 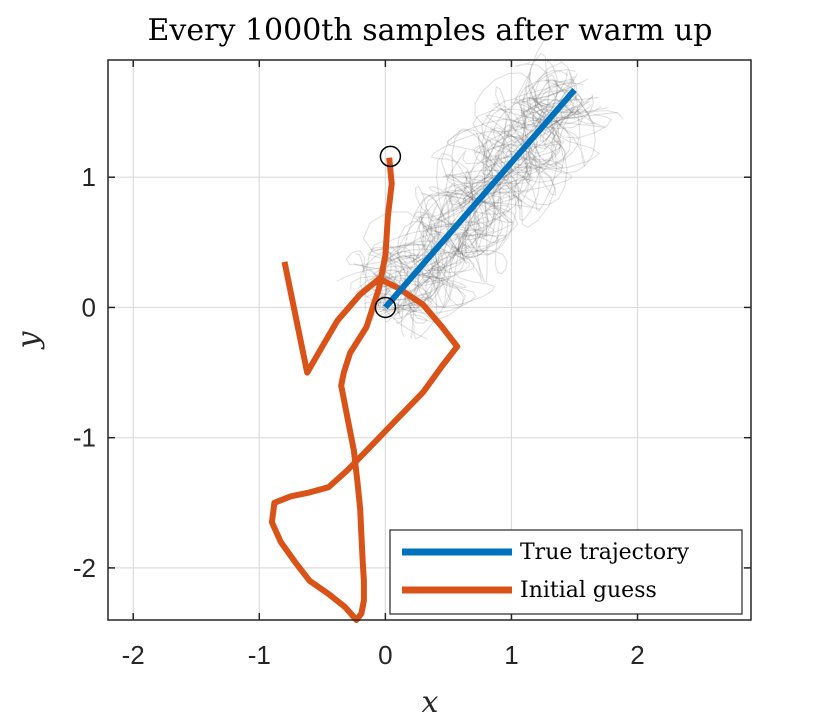 I want to click on y-tick-label-1: -1, so click(x=84, y=438).